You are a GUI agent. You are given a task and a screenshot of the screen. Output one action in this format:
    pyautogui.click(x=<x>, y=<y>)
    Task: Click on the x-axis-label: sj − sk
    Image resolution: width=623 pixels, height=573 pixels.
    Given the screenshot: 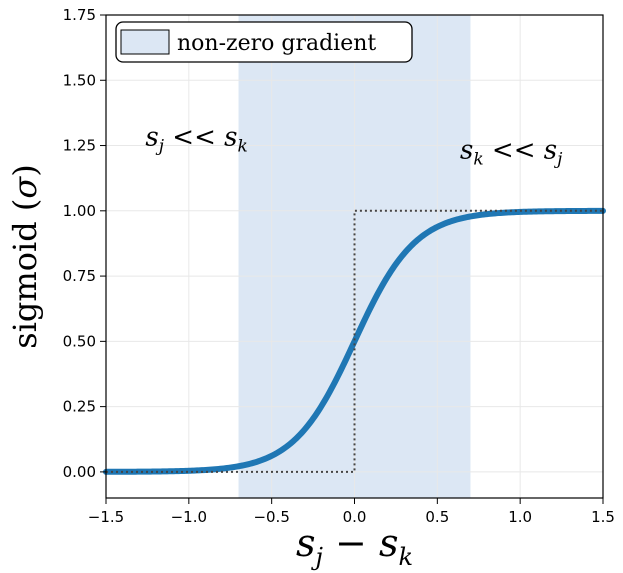 What is the action you would take?
    pyautogui.click(x=354, y=546)
    